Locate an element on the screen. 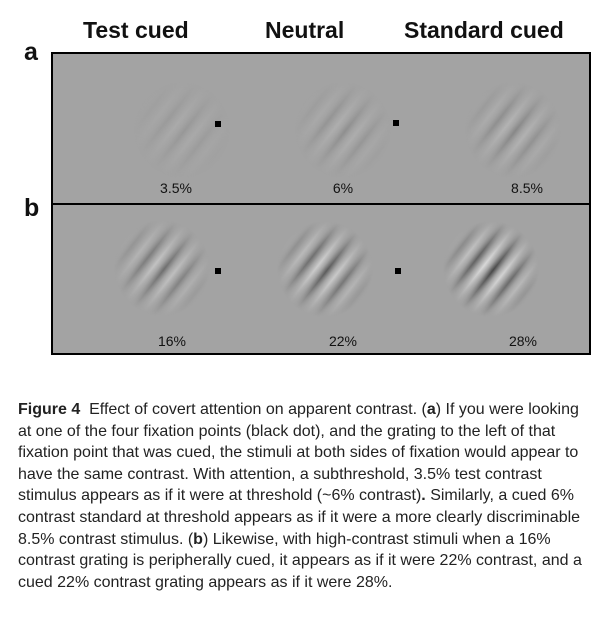  contrast-label: 28% is located at coordinates (523, 341).